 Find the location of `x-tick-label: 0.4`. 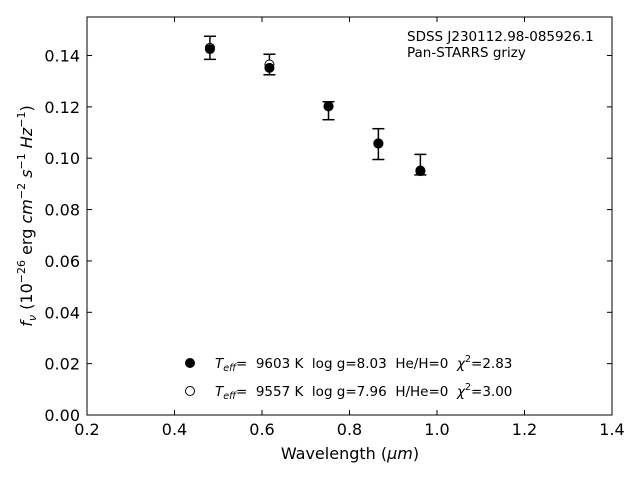

x-tick-label: 0.4 is located at coordinates (174, 429).